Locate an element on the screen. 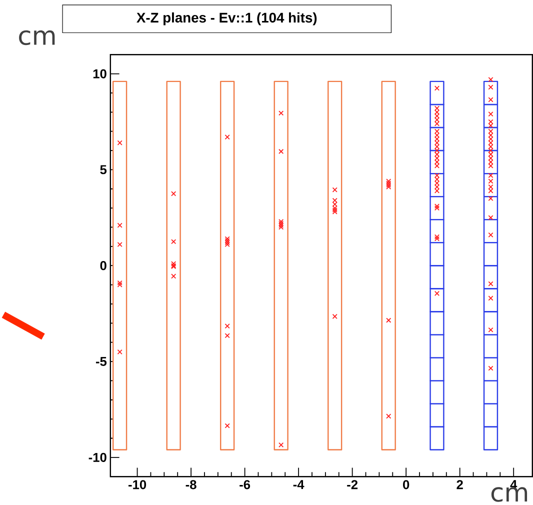 This screenshot has height=505, width=533. x-tick-label: -4 is located at coordinates (298, 484).